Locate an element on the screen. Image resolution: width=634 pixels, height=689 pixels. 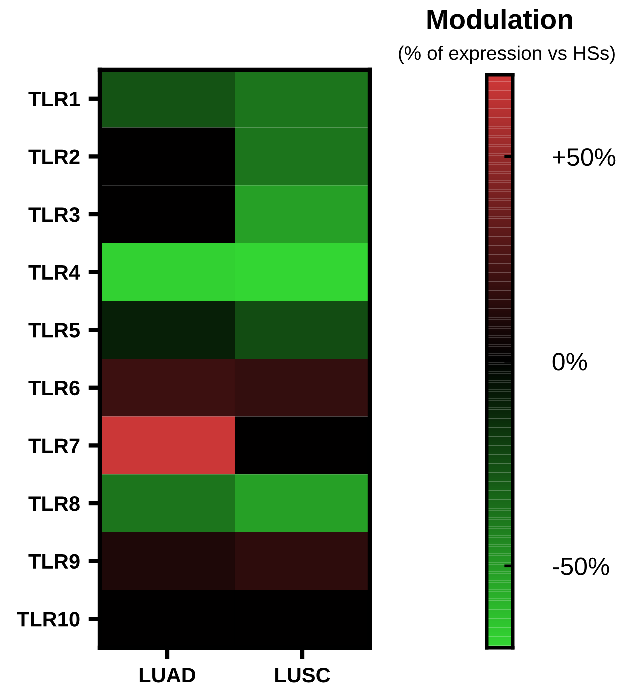
y-tick-label: TLR9 is located at coordinates (54, 562).